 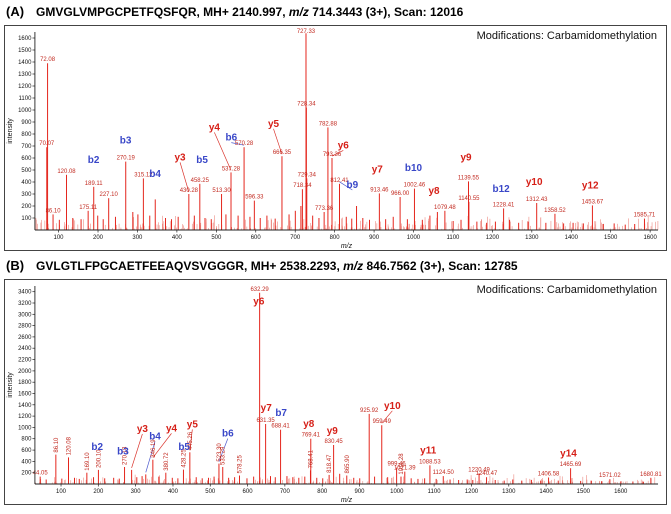 I want to click on svg-text: y10, so click(x=392, y=406).